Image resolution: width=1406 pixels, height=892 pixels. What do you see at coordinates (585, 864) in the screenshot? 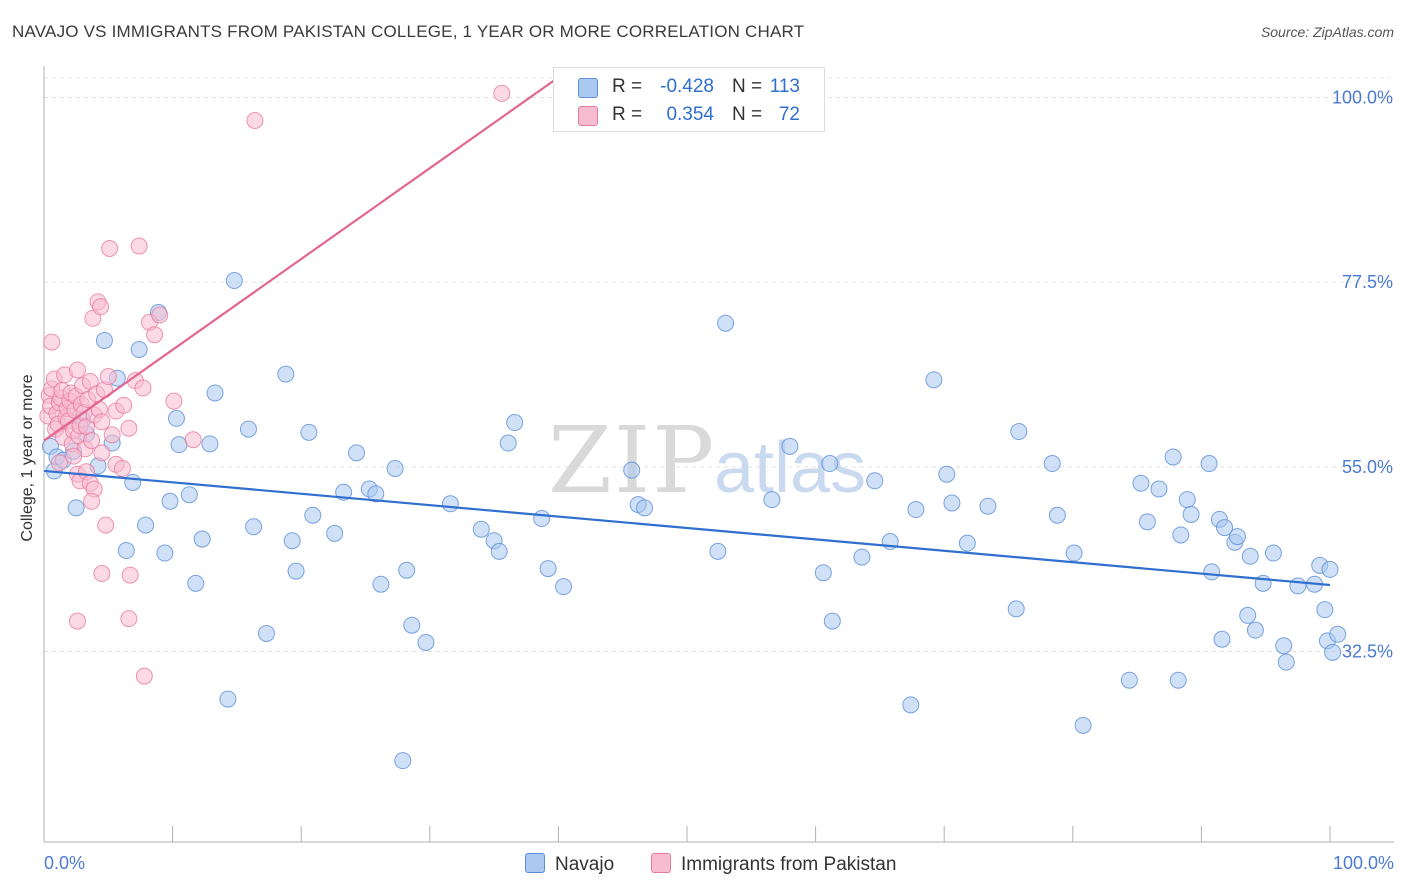
I see `legend-label: Navajo` at bounding box center [585, 864].